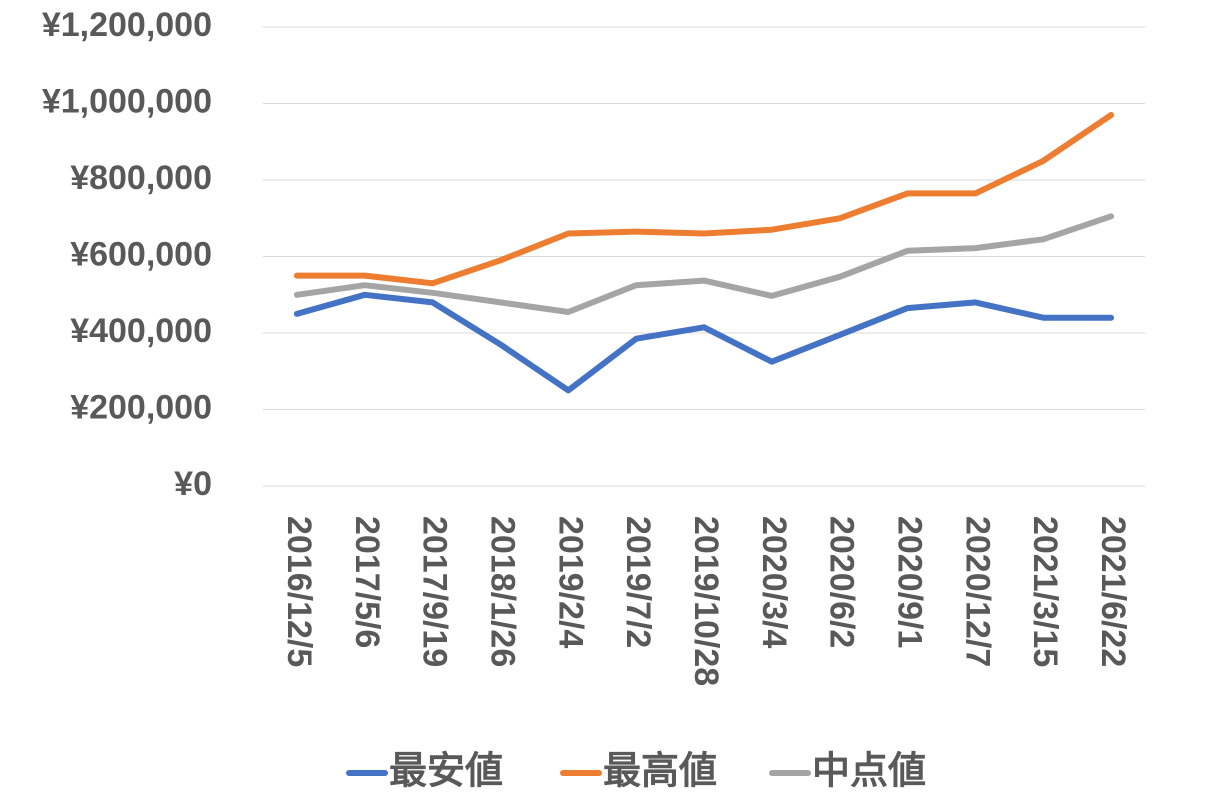 The height and width of the screenshot is (807, 1207). What do you see at coordinates (446, 771) in the screenshot?
I see `legend-label: 最安値` at bounding box center [446, 771].